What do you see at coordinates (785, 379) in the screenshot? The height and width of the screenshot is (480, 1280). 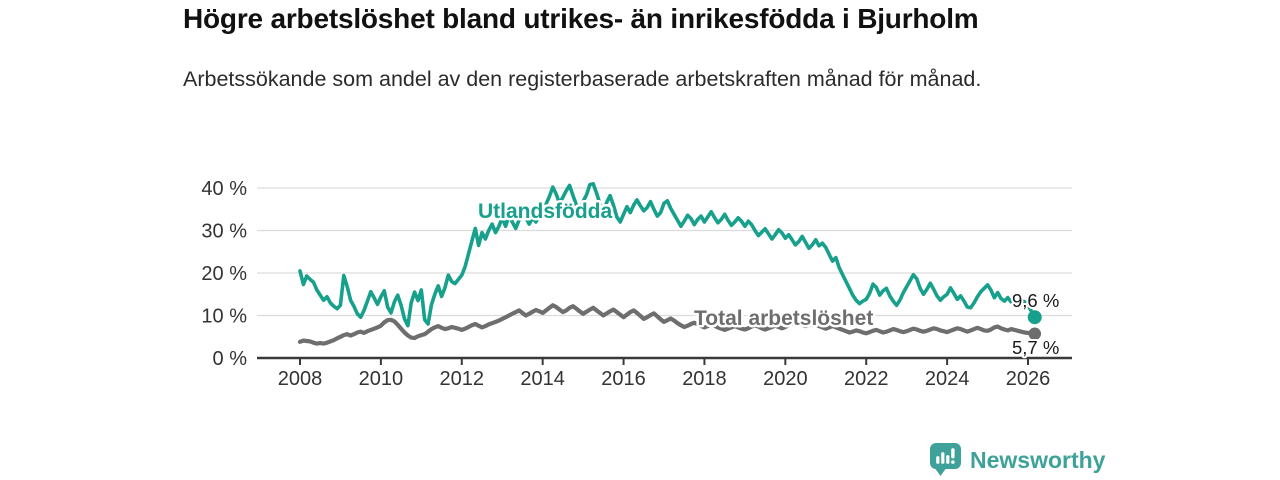 I see `x-tick-label-2020: 2020` at bounding box center [785, 379].